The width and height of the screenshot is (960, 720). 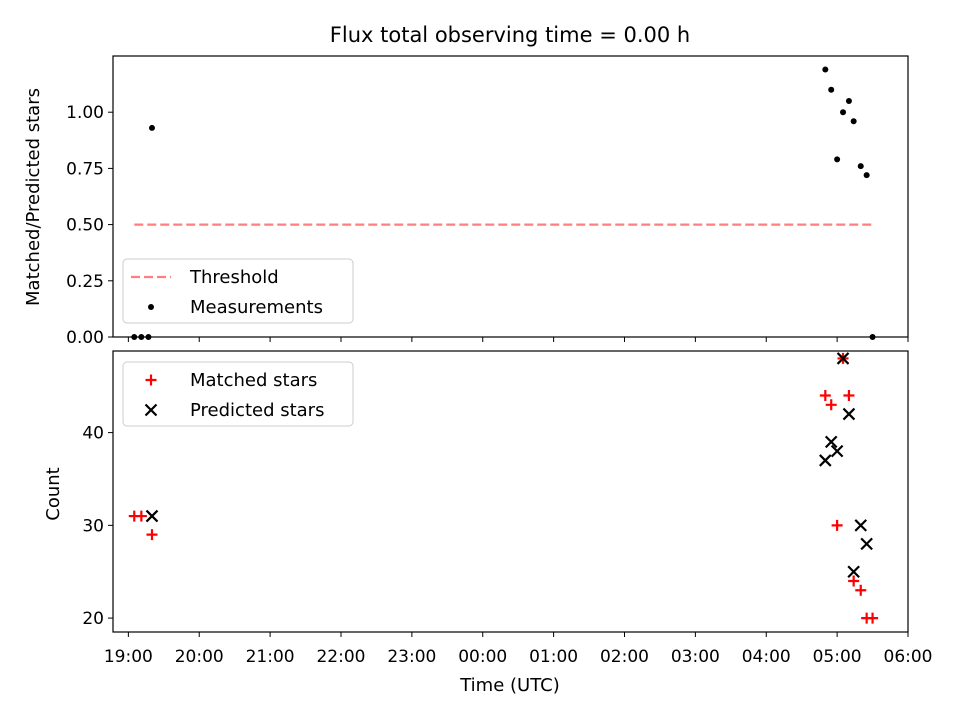 I want to click on top-ytick-label: 0.75, so click(x=85, y=169).